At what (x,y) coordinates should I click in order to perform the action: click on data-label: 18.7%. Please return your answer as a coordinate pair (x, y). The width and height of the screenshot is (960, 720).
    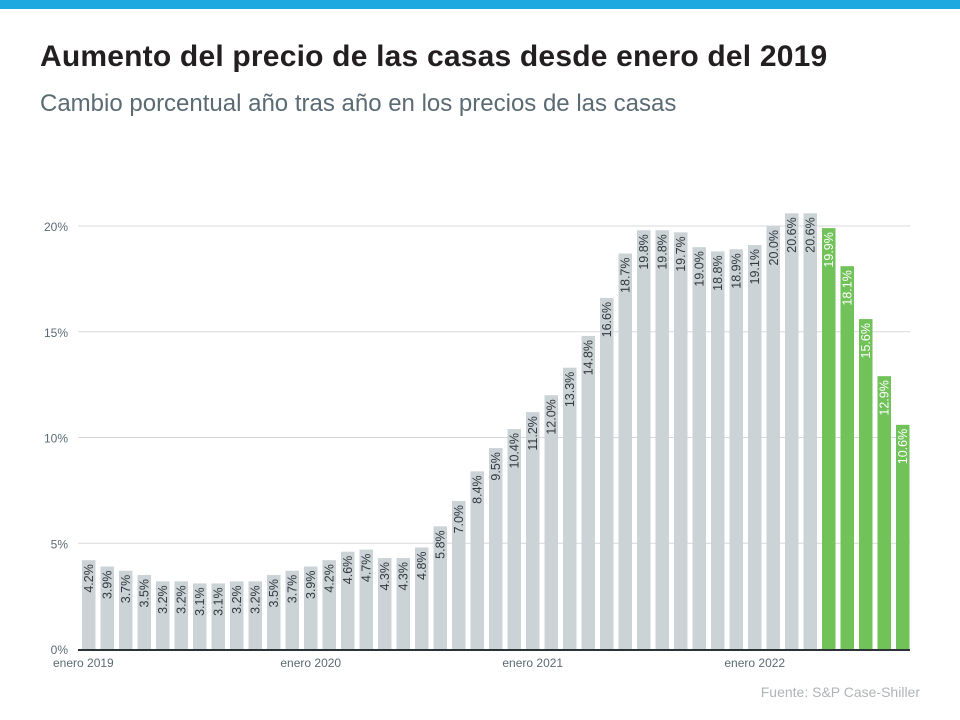
    Looking at the image, I should click on (626, 274).